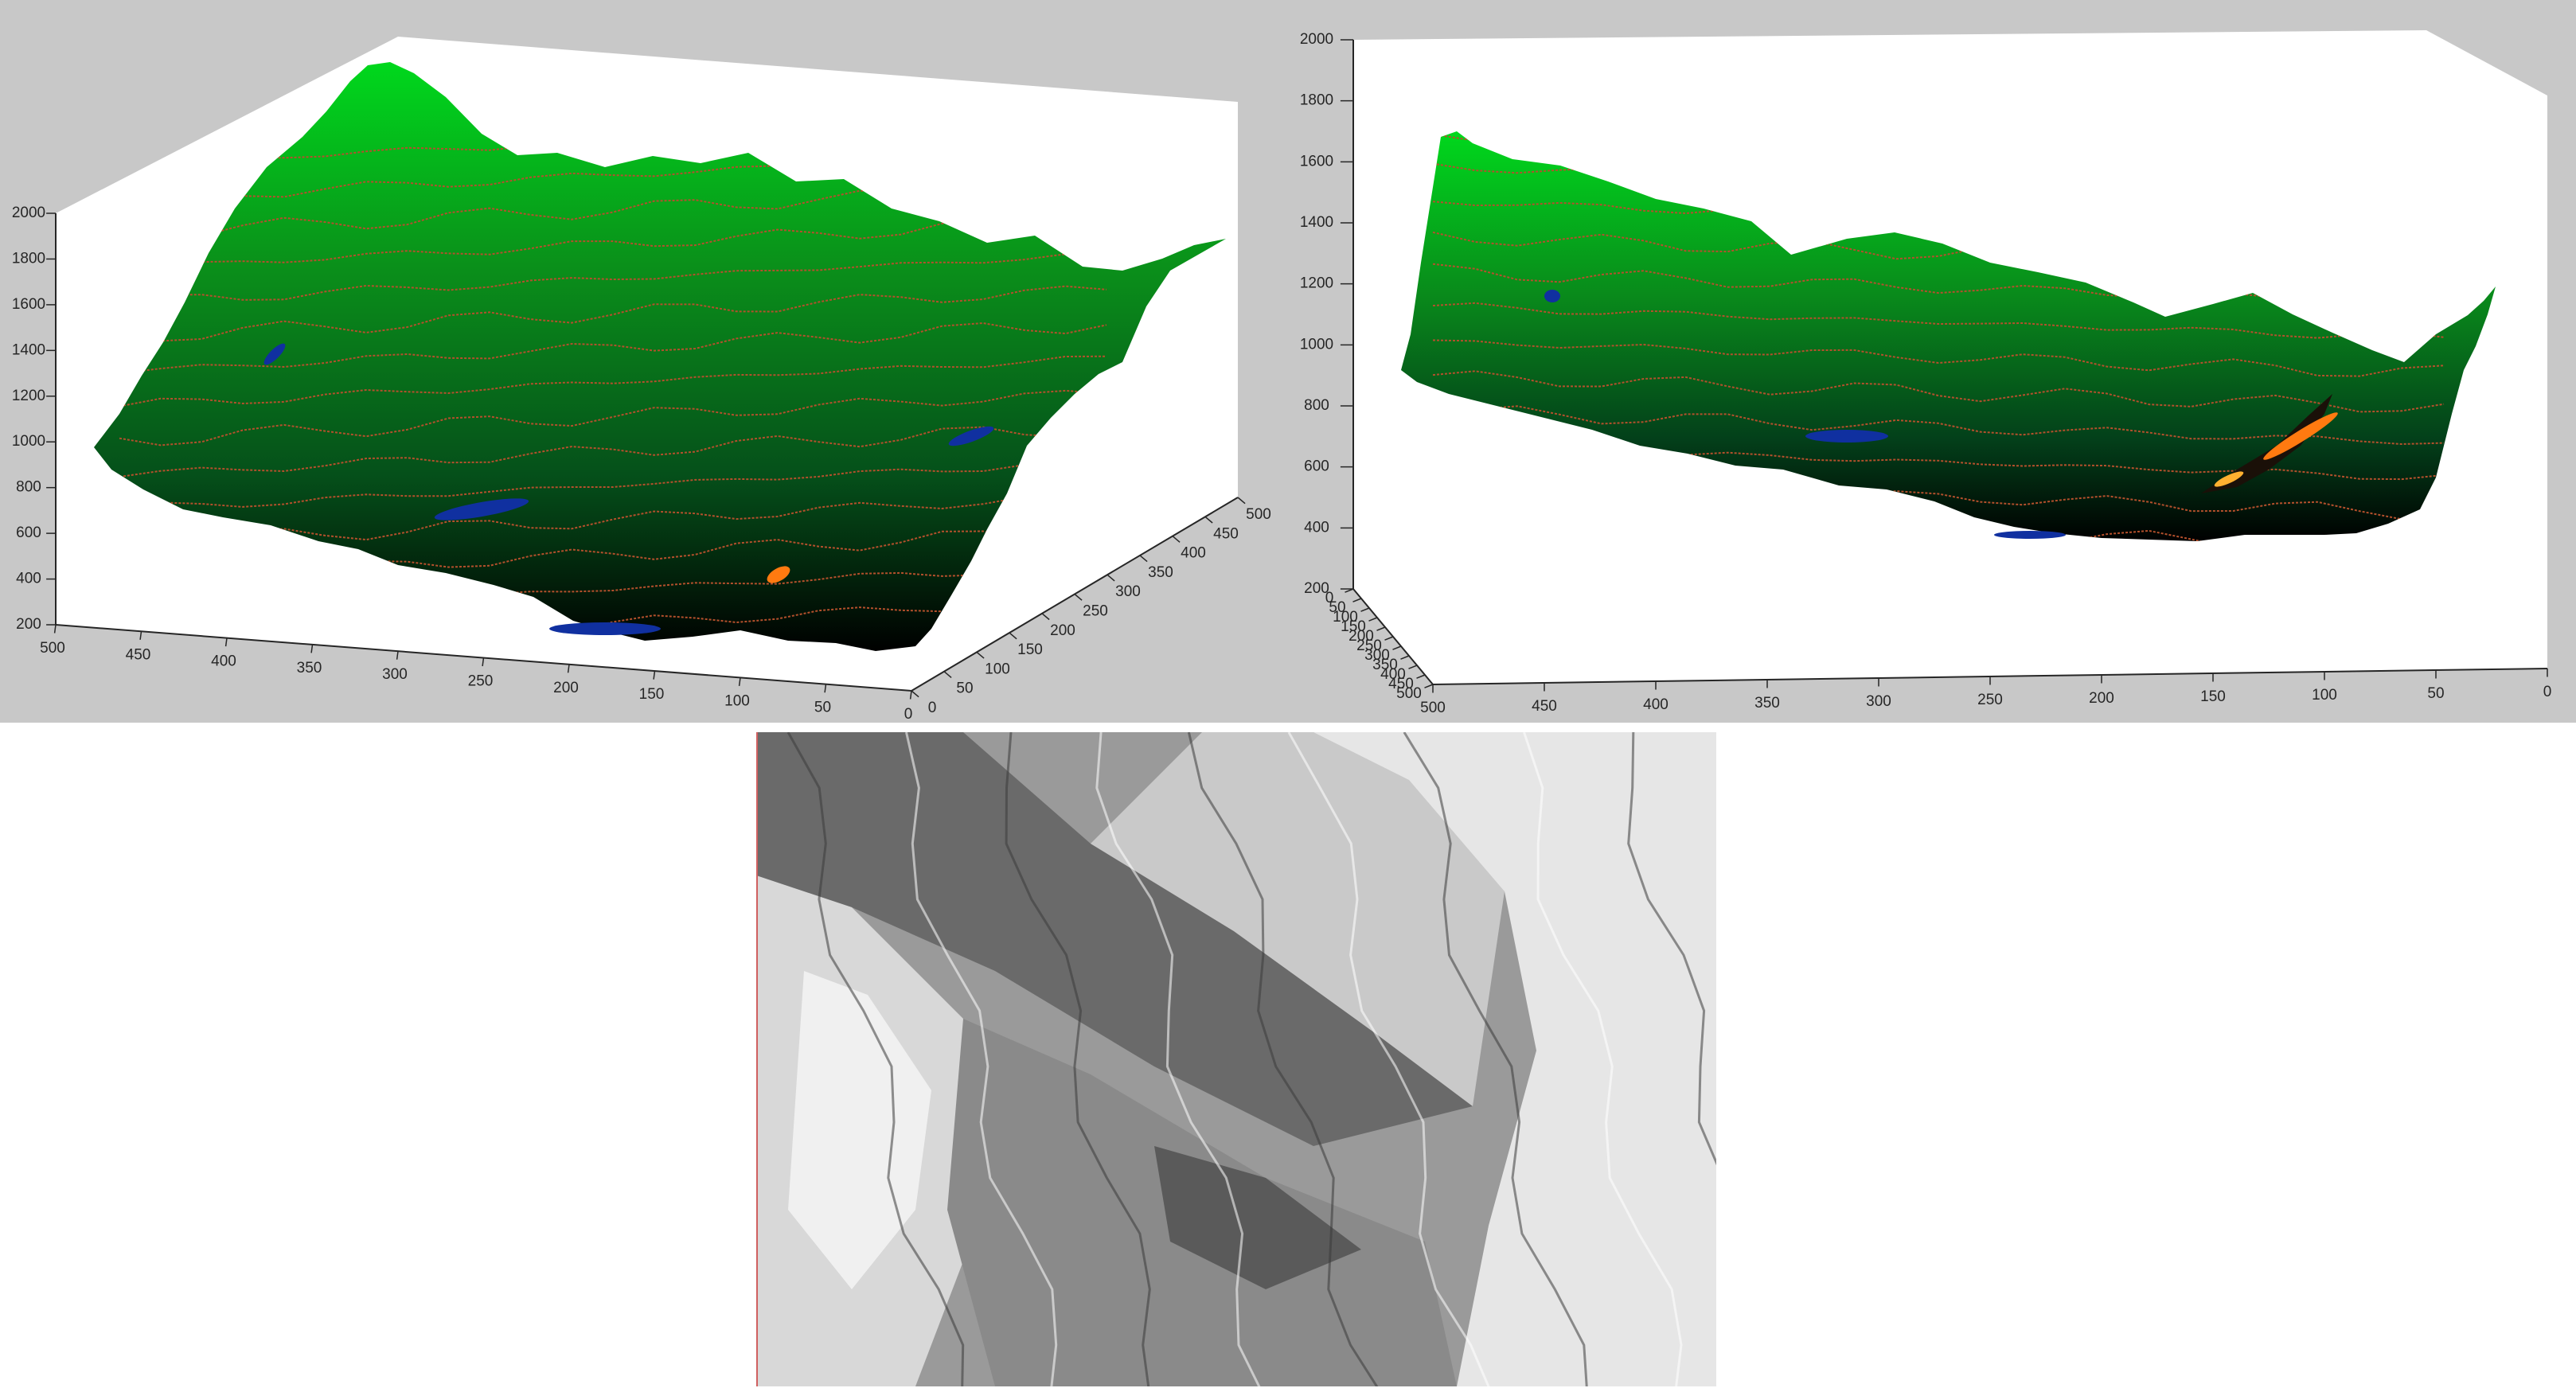 This screenshot has height=1388, width=2576. I want to click on water-markers-left, so click(628, 489).